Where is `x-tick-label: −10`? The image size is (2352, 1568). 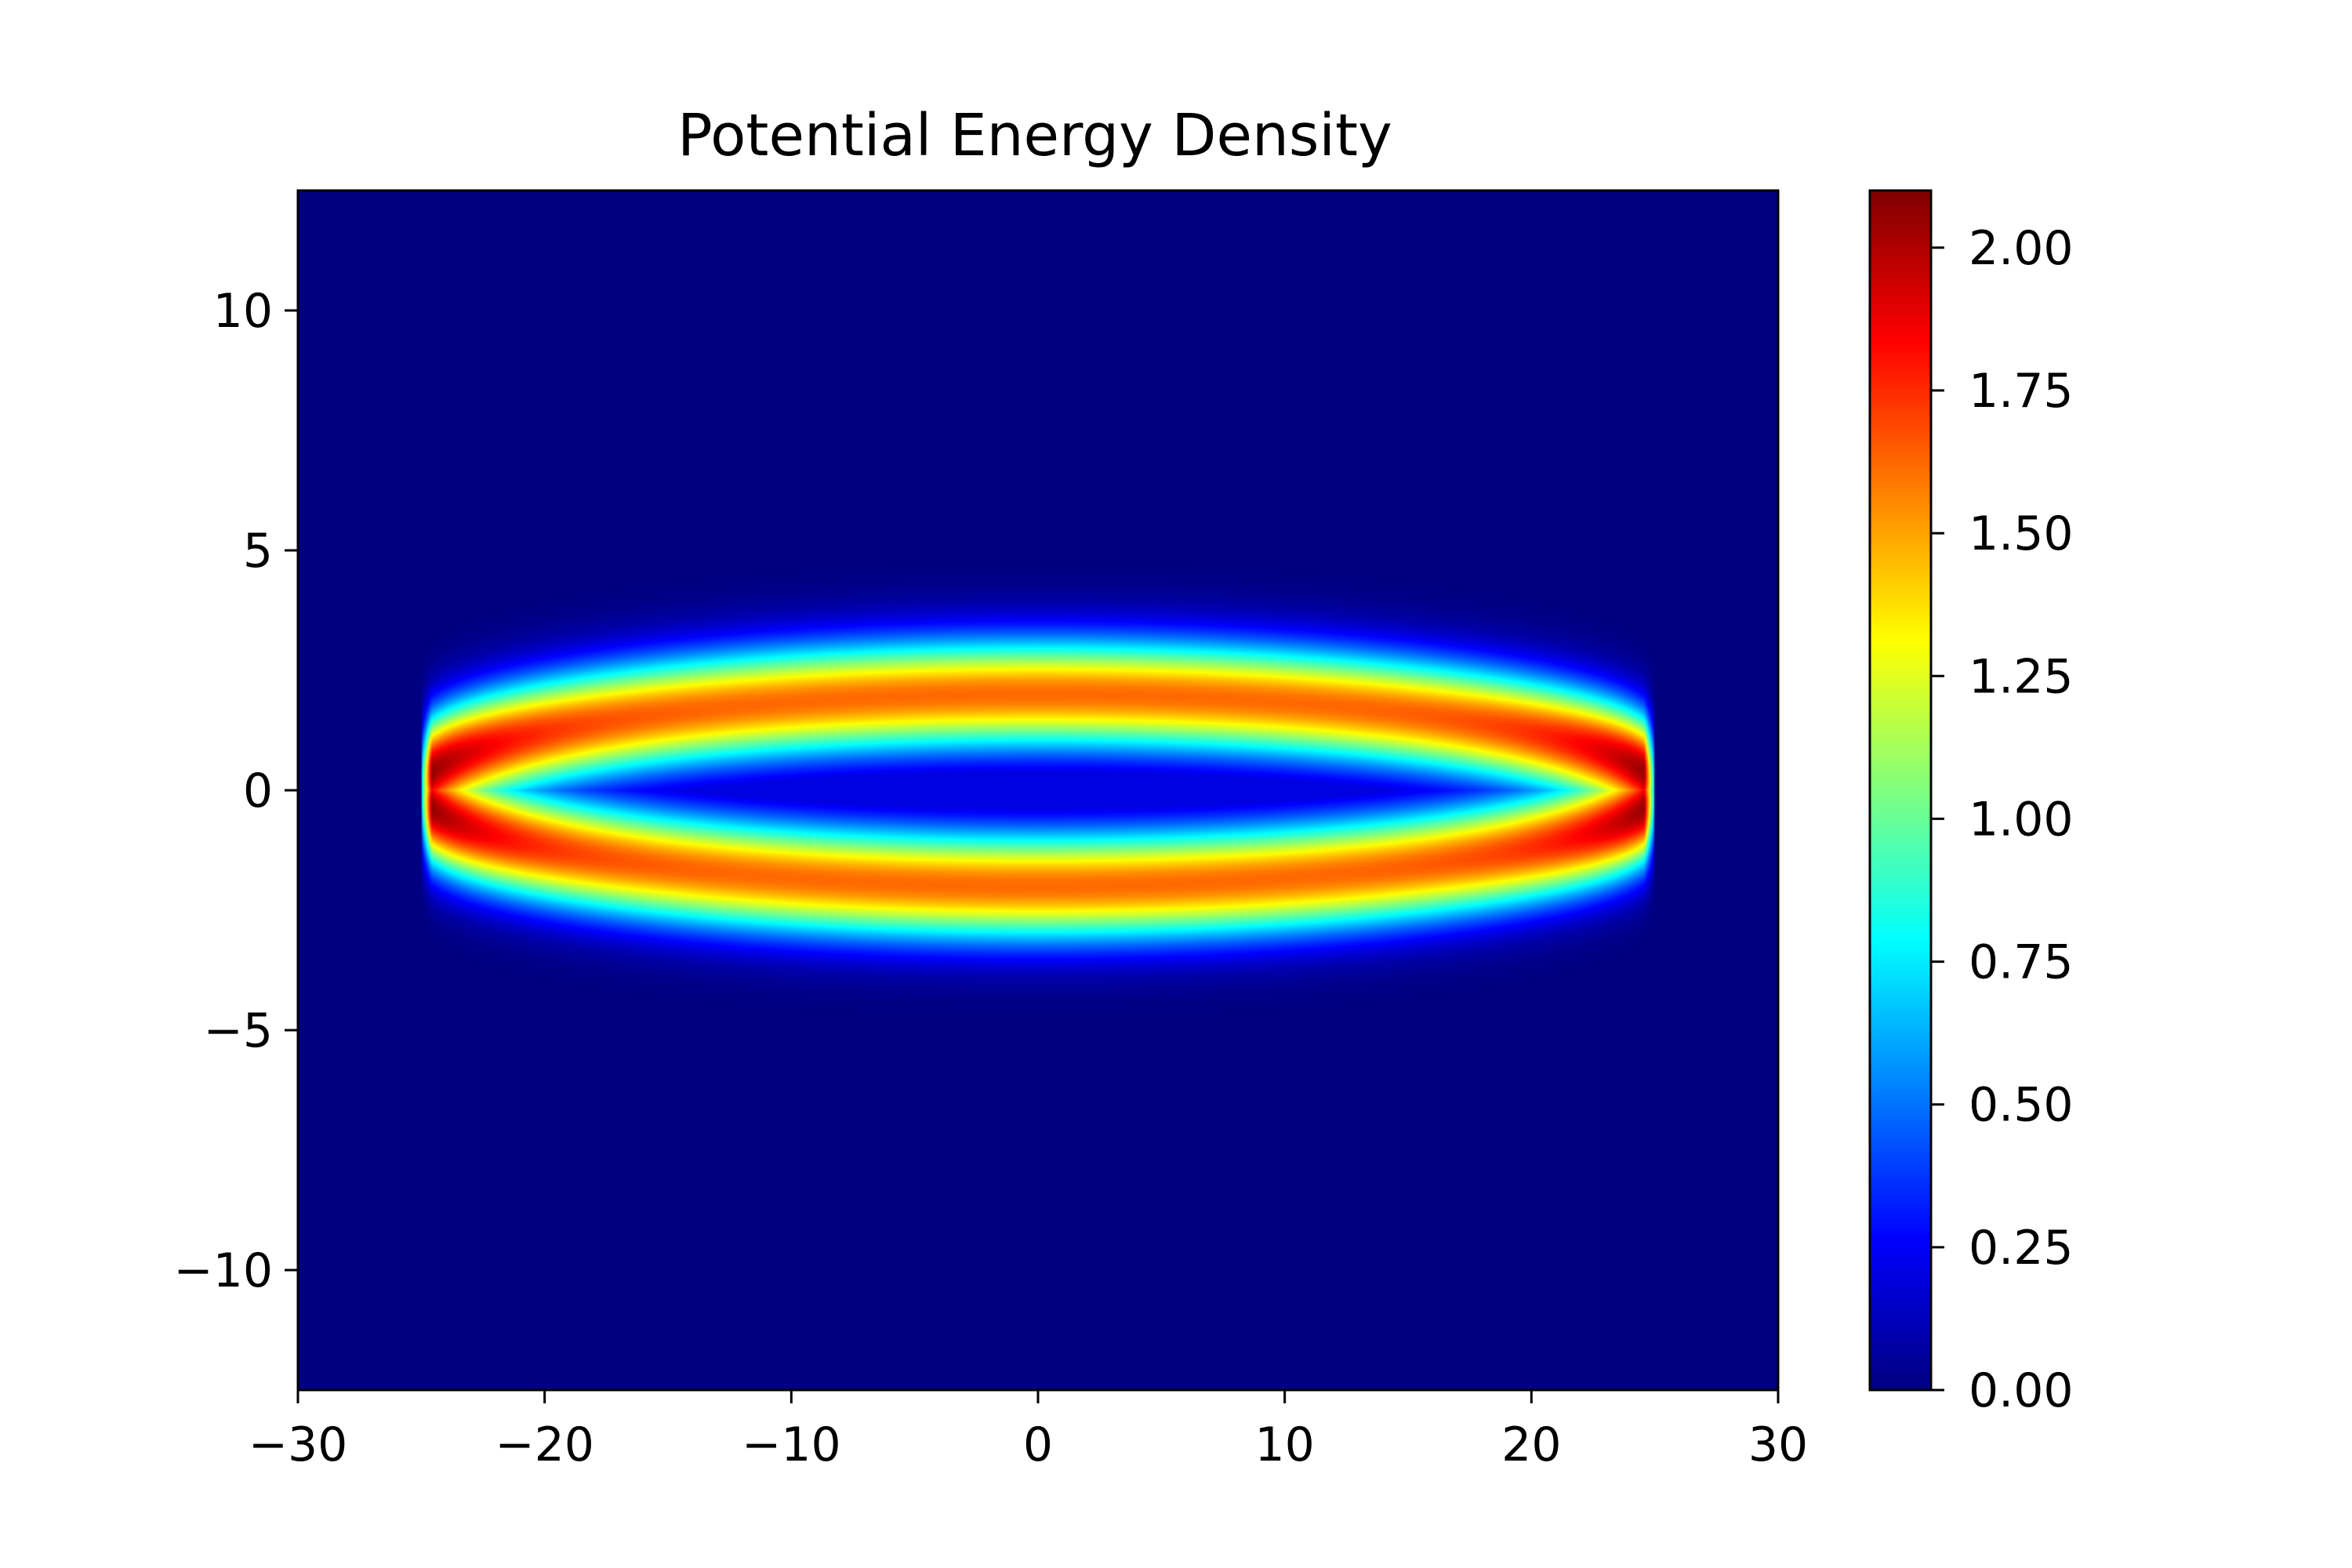 x-tick-label: −10 is located at coordinates (791, 1444).